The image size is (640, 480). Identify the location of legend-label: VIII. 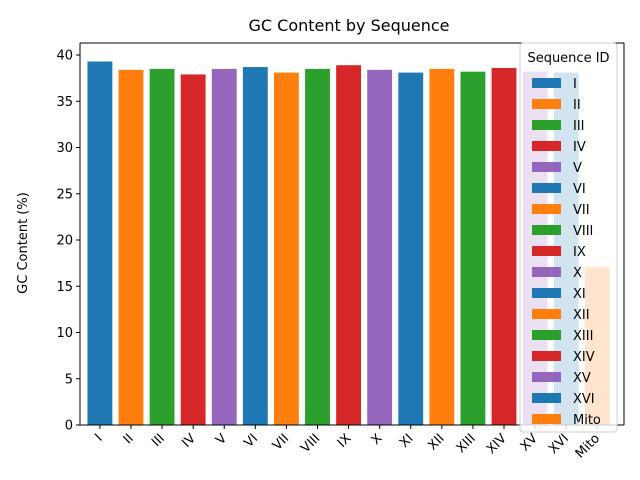
(583, 231).